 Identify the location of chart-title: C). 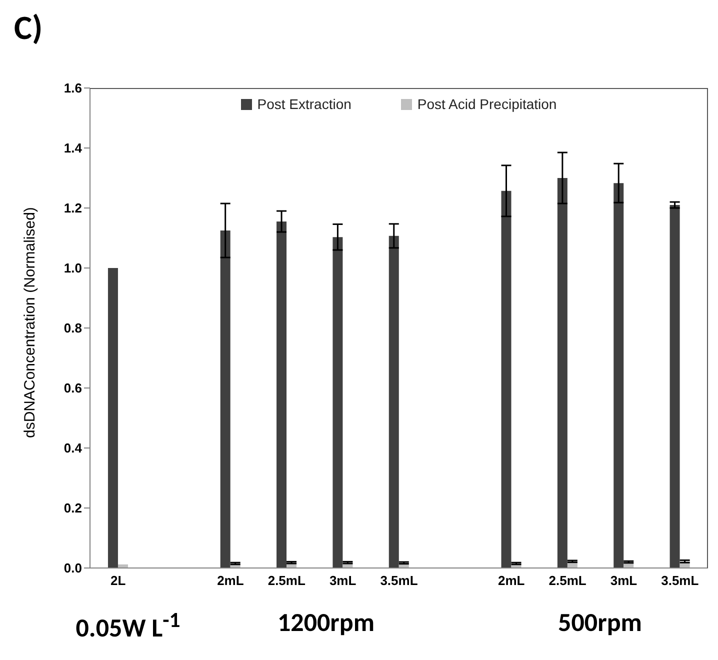
(28, 28).